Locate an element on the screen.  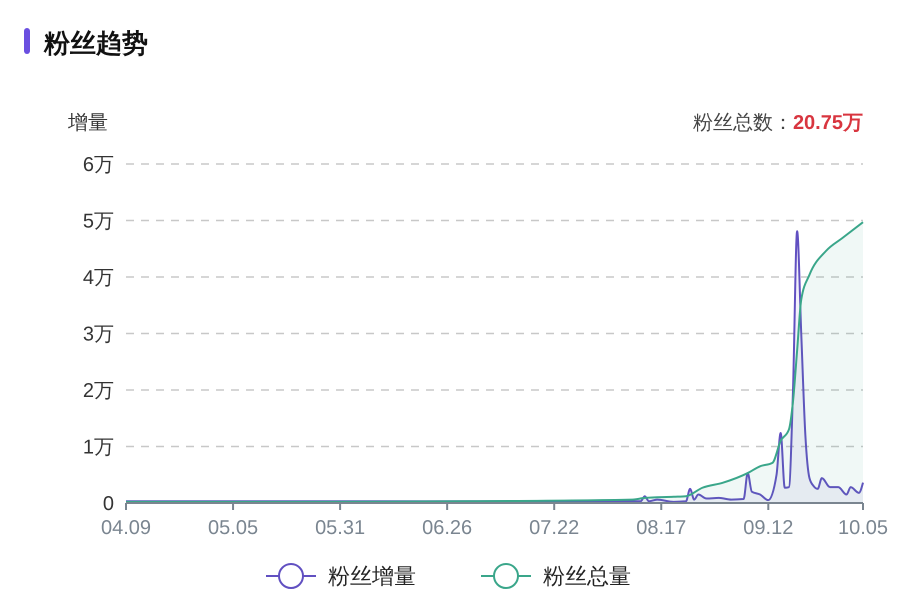
y-tick-label: 6万 is located at coordinates (98, 165).